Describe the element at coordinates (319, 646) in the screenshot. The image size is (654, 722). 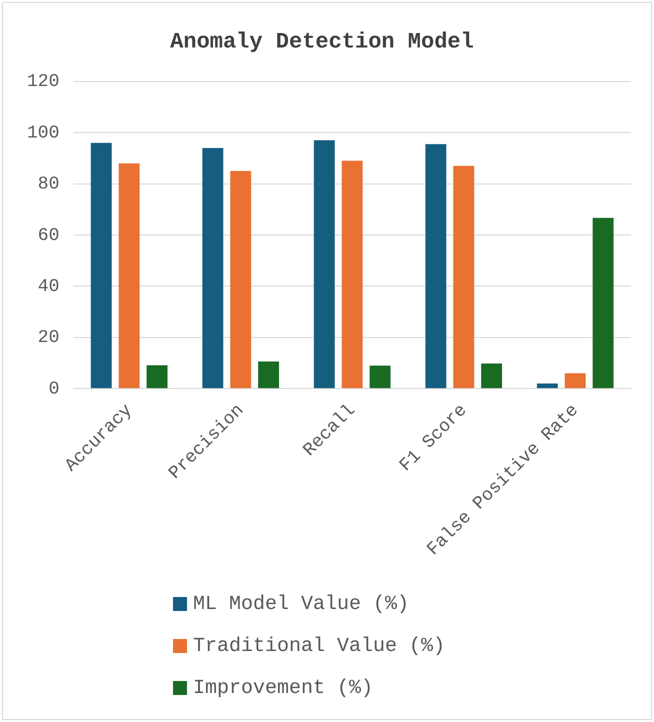
I see `legend-label: Traditional Value (%)` at that location.